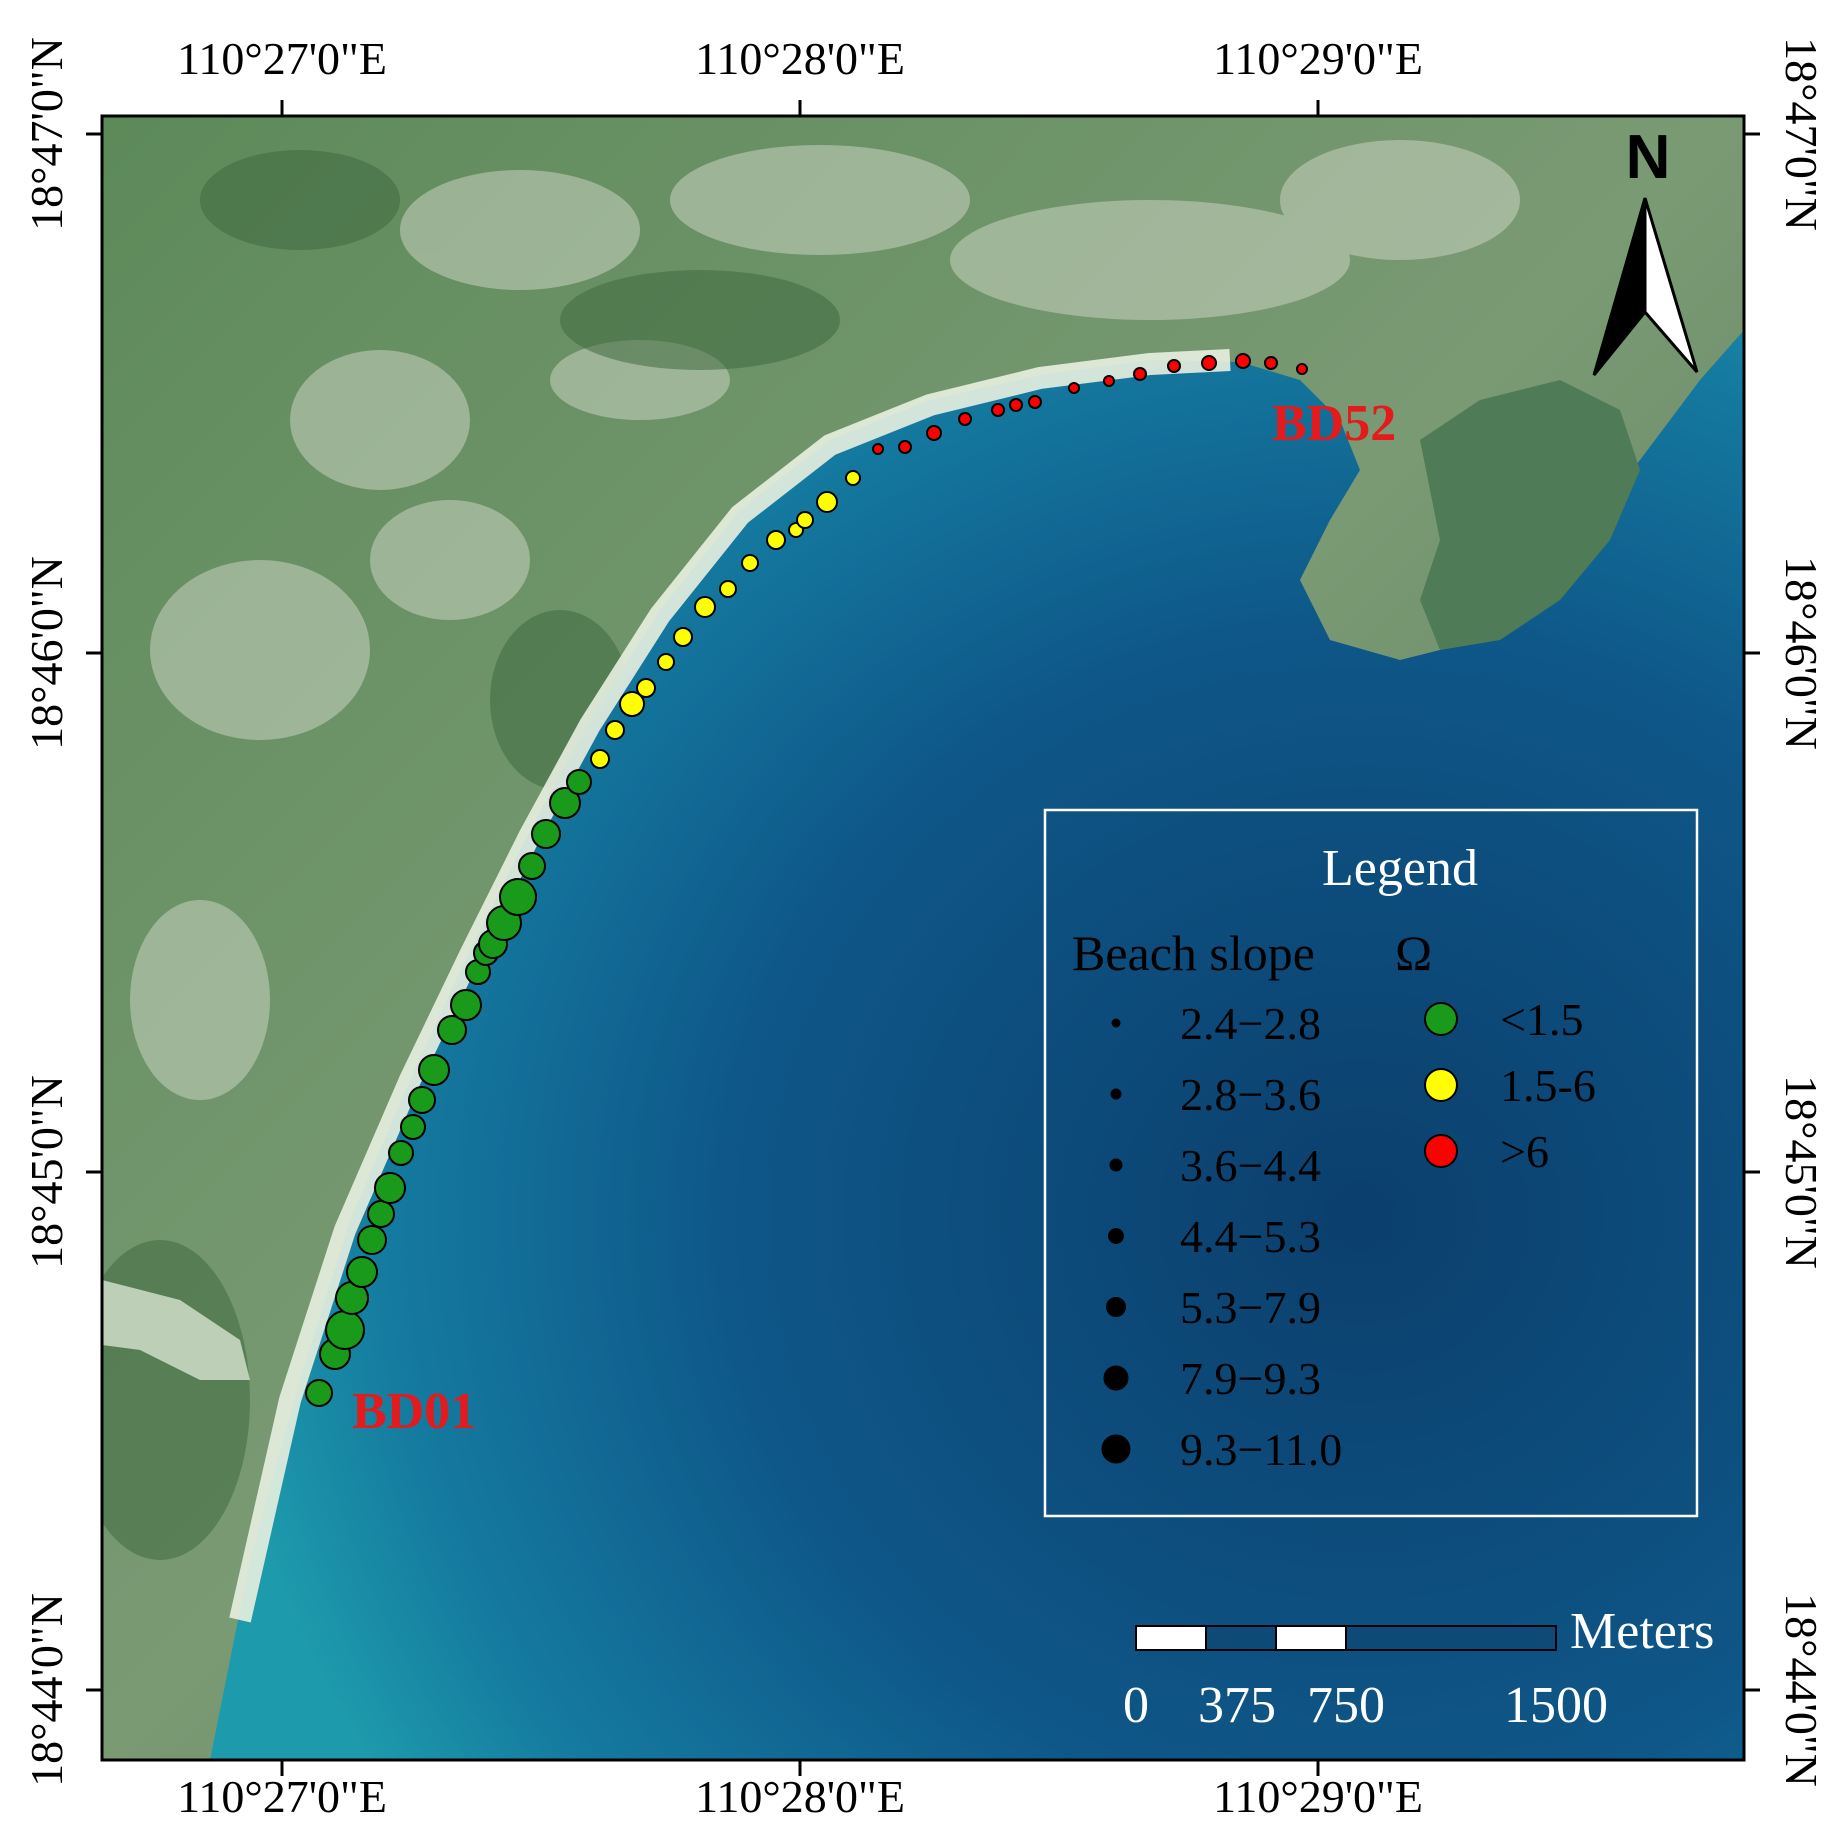 The height and width of the screenshot is (1830, 1842). What do you see at coordinates (46, 912) in the screenshot?
I see `latitude-labels-left: 18°47'0"N 18°46'0"N 18°45'0"N 18°44'0"N` at bounding box center [46, 912].